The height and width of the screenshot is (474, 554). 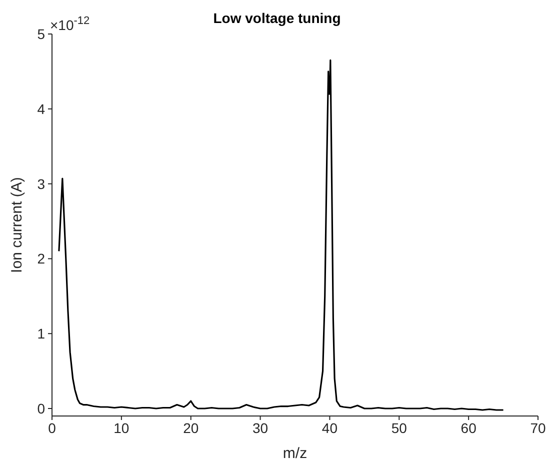 I want to click on x-tick-label: 40, so click(x=330, y=428).